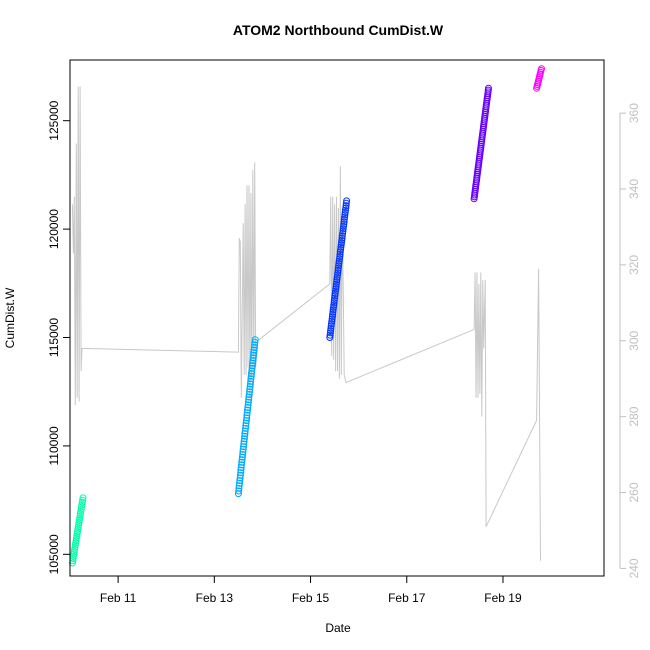  I want to click on chart-title: ATOM2 Northbound CumDist.W, so click(338, 30).